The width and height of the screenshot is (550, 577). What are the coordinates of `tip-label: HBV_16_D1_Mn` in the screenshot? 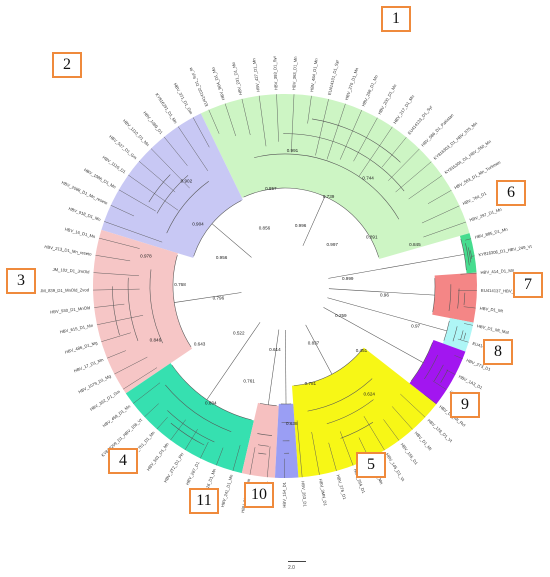 It's located at (80, 233).